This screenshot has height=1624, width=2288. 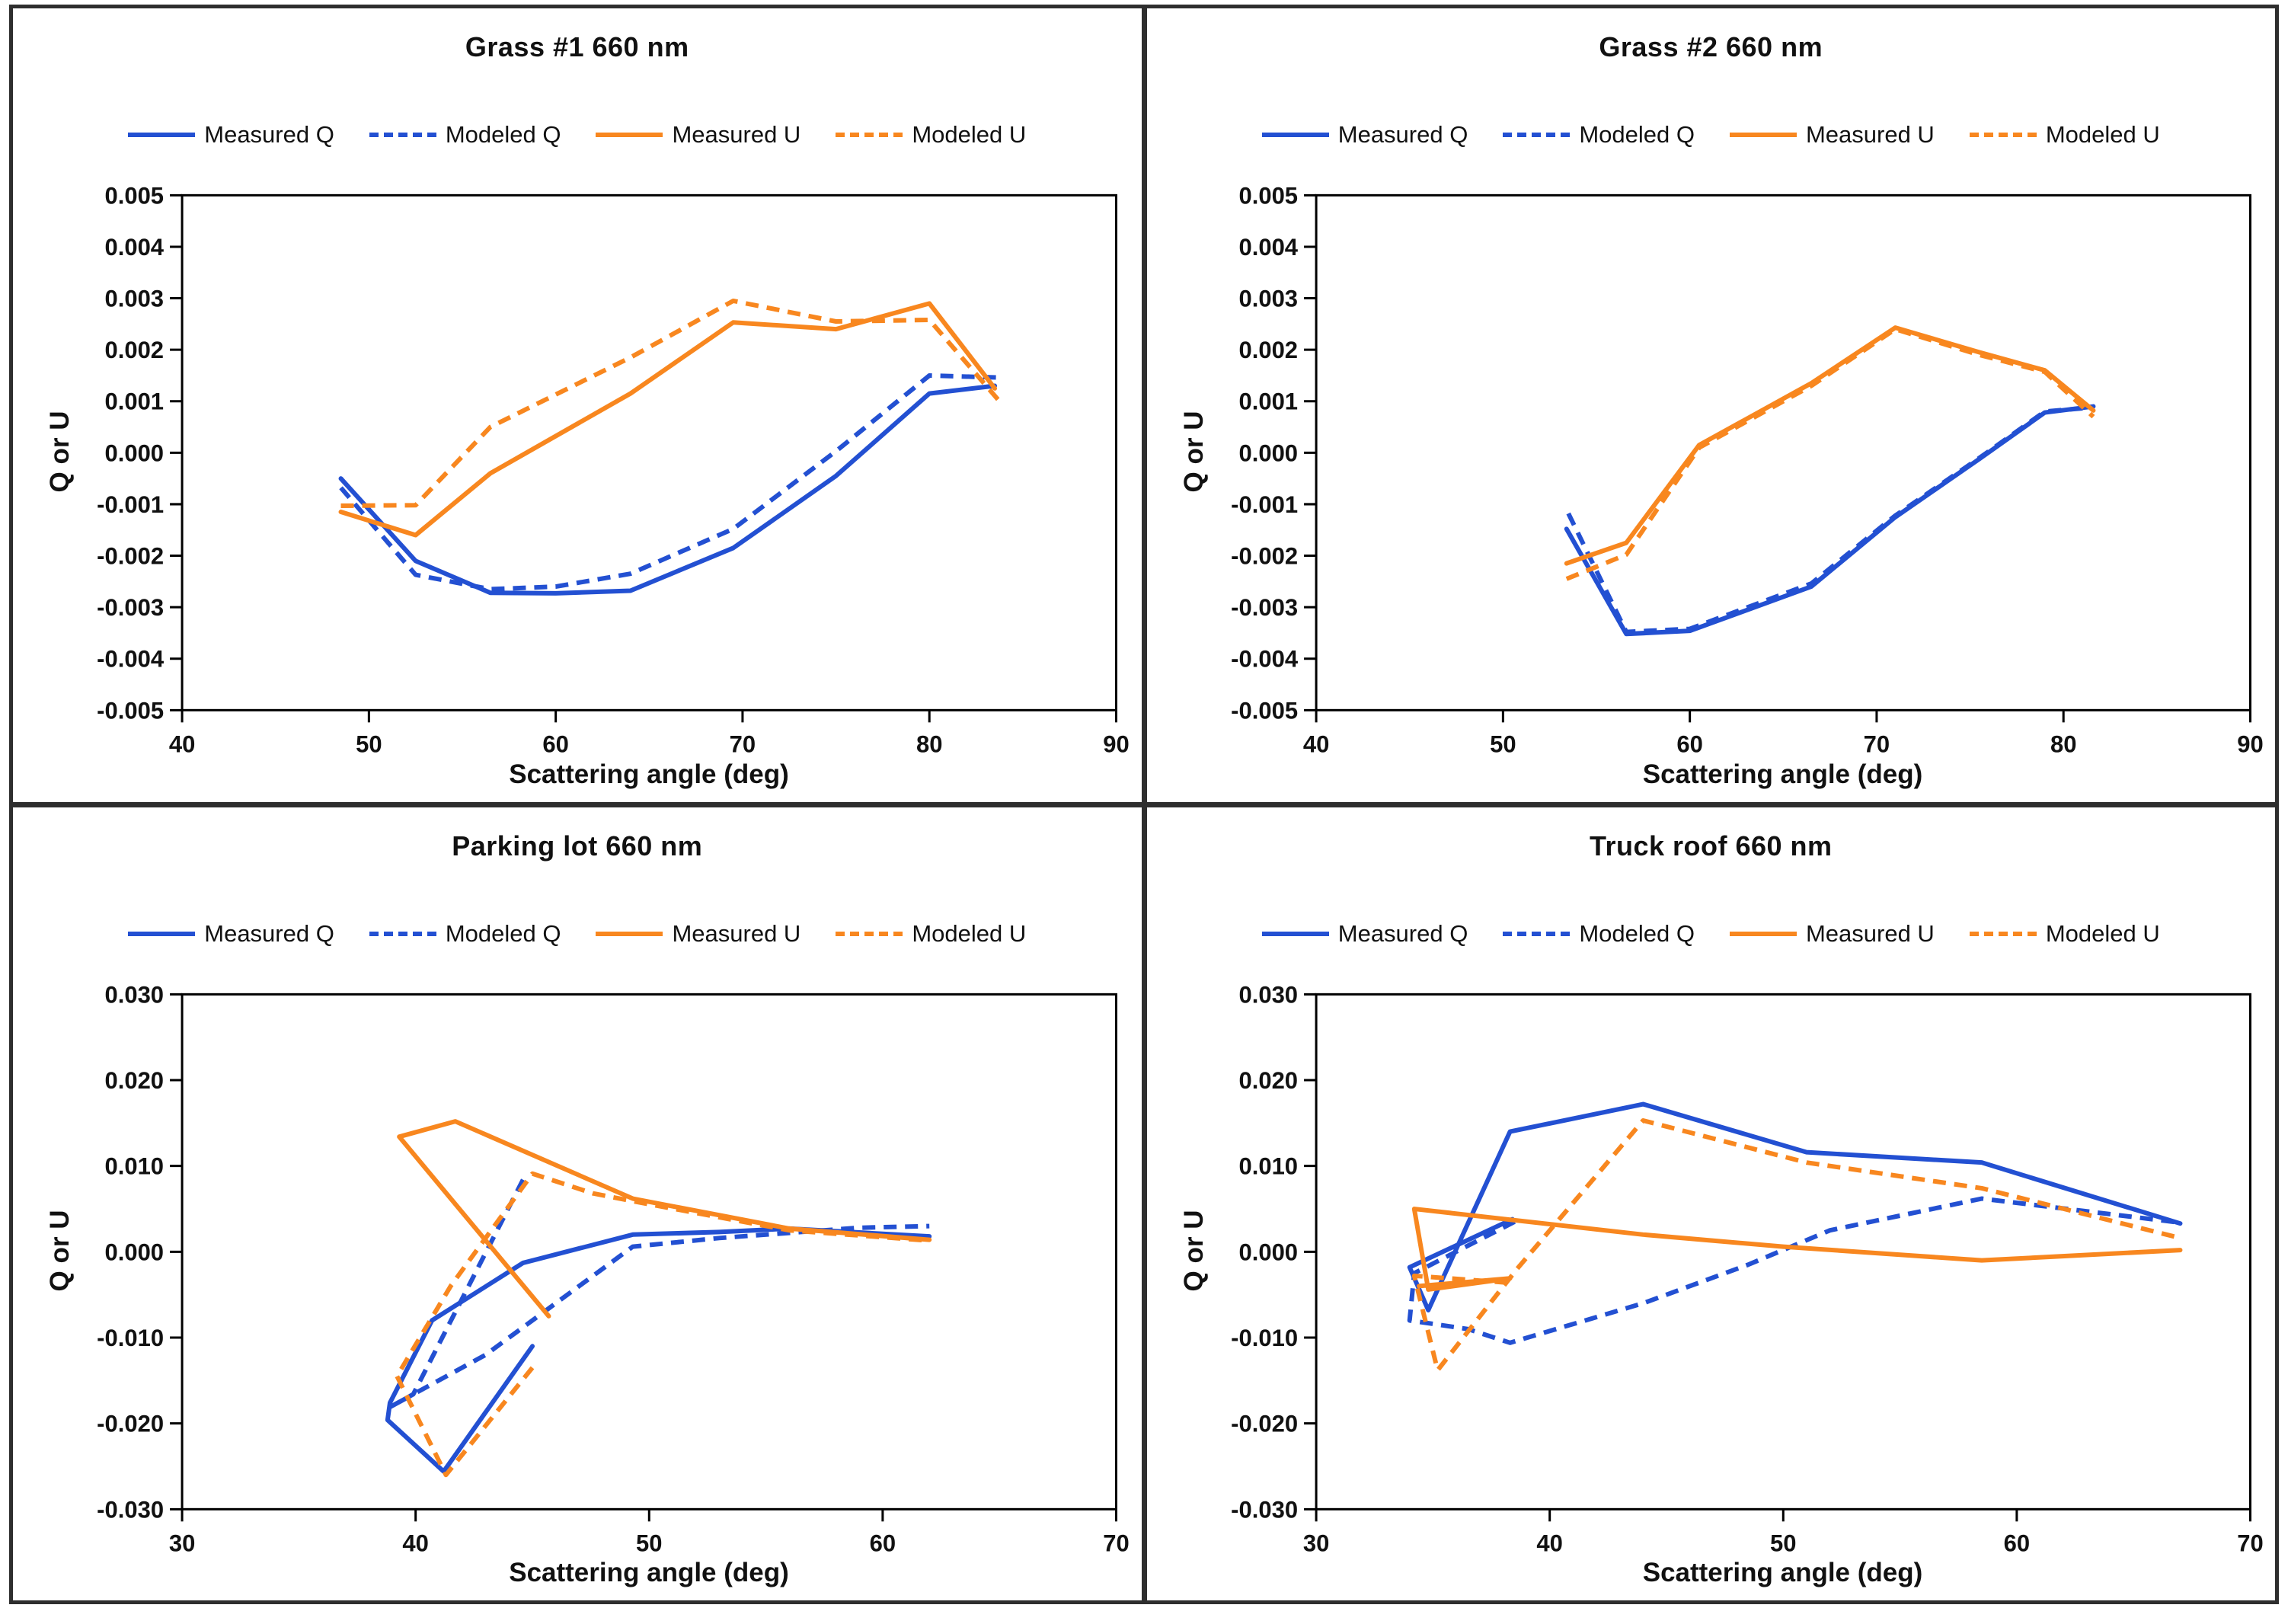 I want to click on x-tick-label: 90, so click(x=2250, y=744).